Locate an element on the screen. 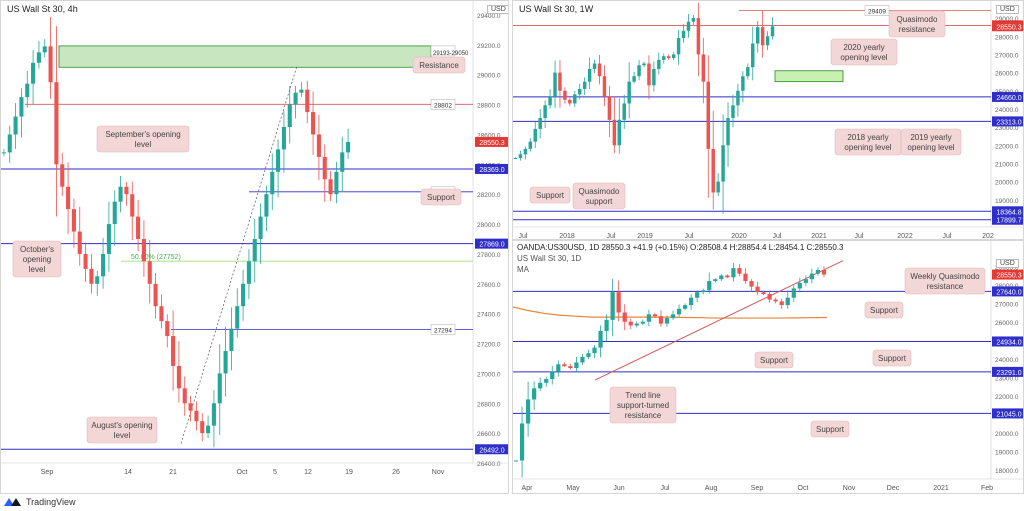  tradingview-logo: TradingView is located at coordinates (40, 502).